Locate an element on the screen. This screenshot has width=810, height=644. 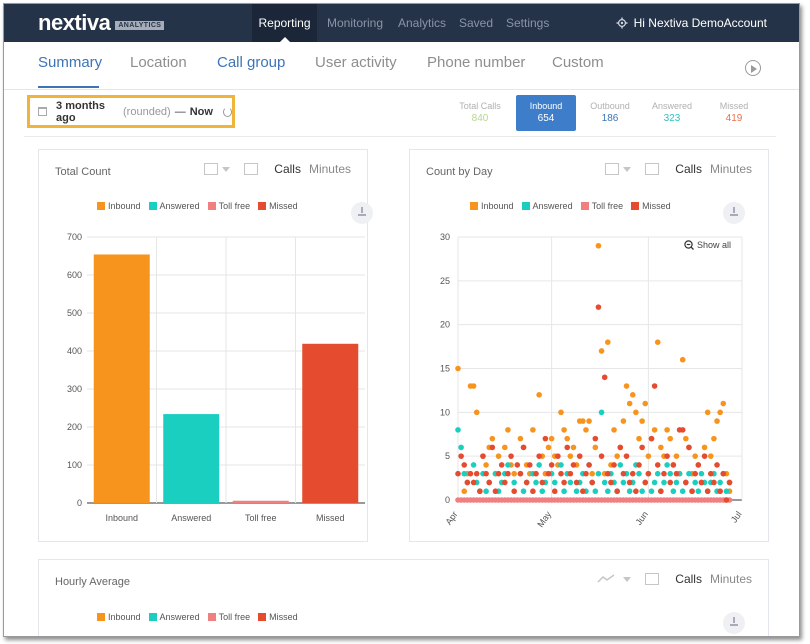
x-tick-label: Answered is located at coordinates (191, 518).